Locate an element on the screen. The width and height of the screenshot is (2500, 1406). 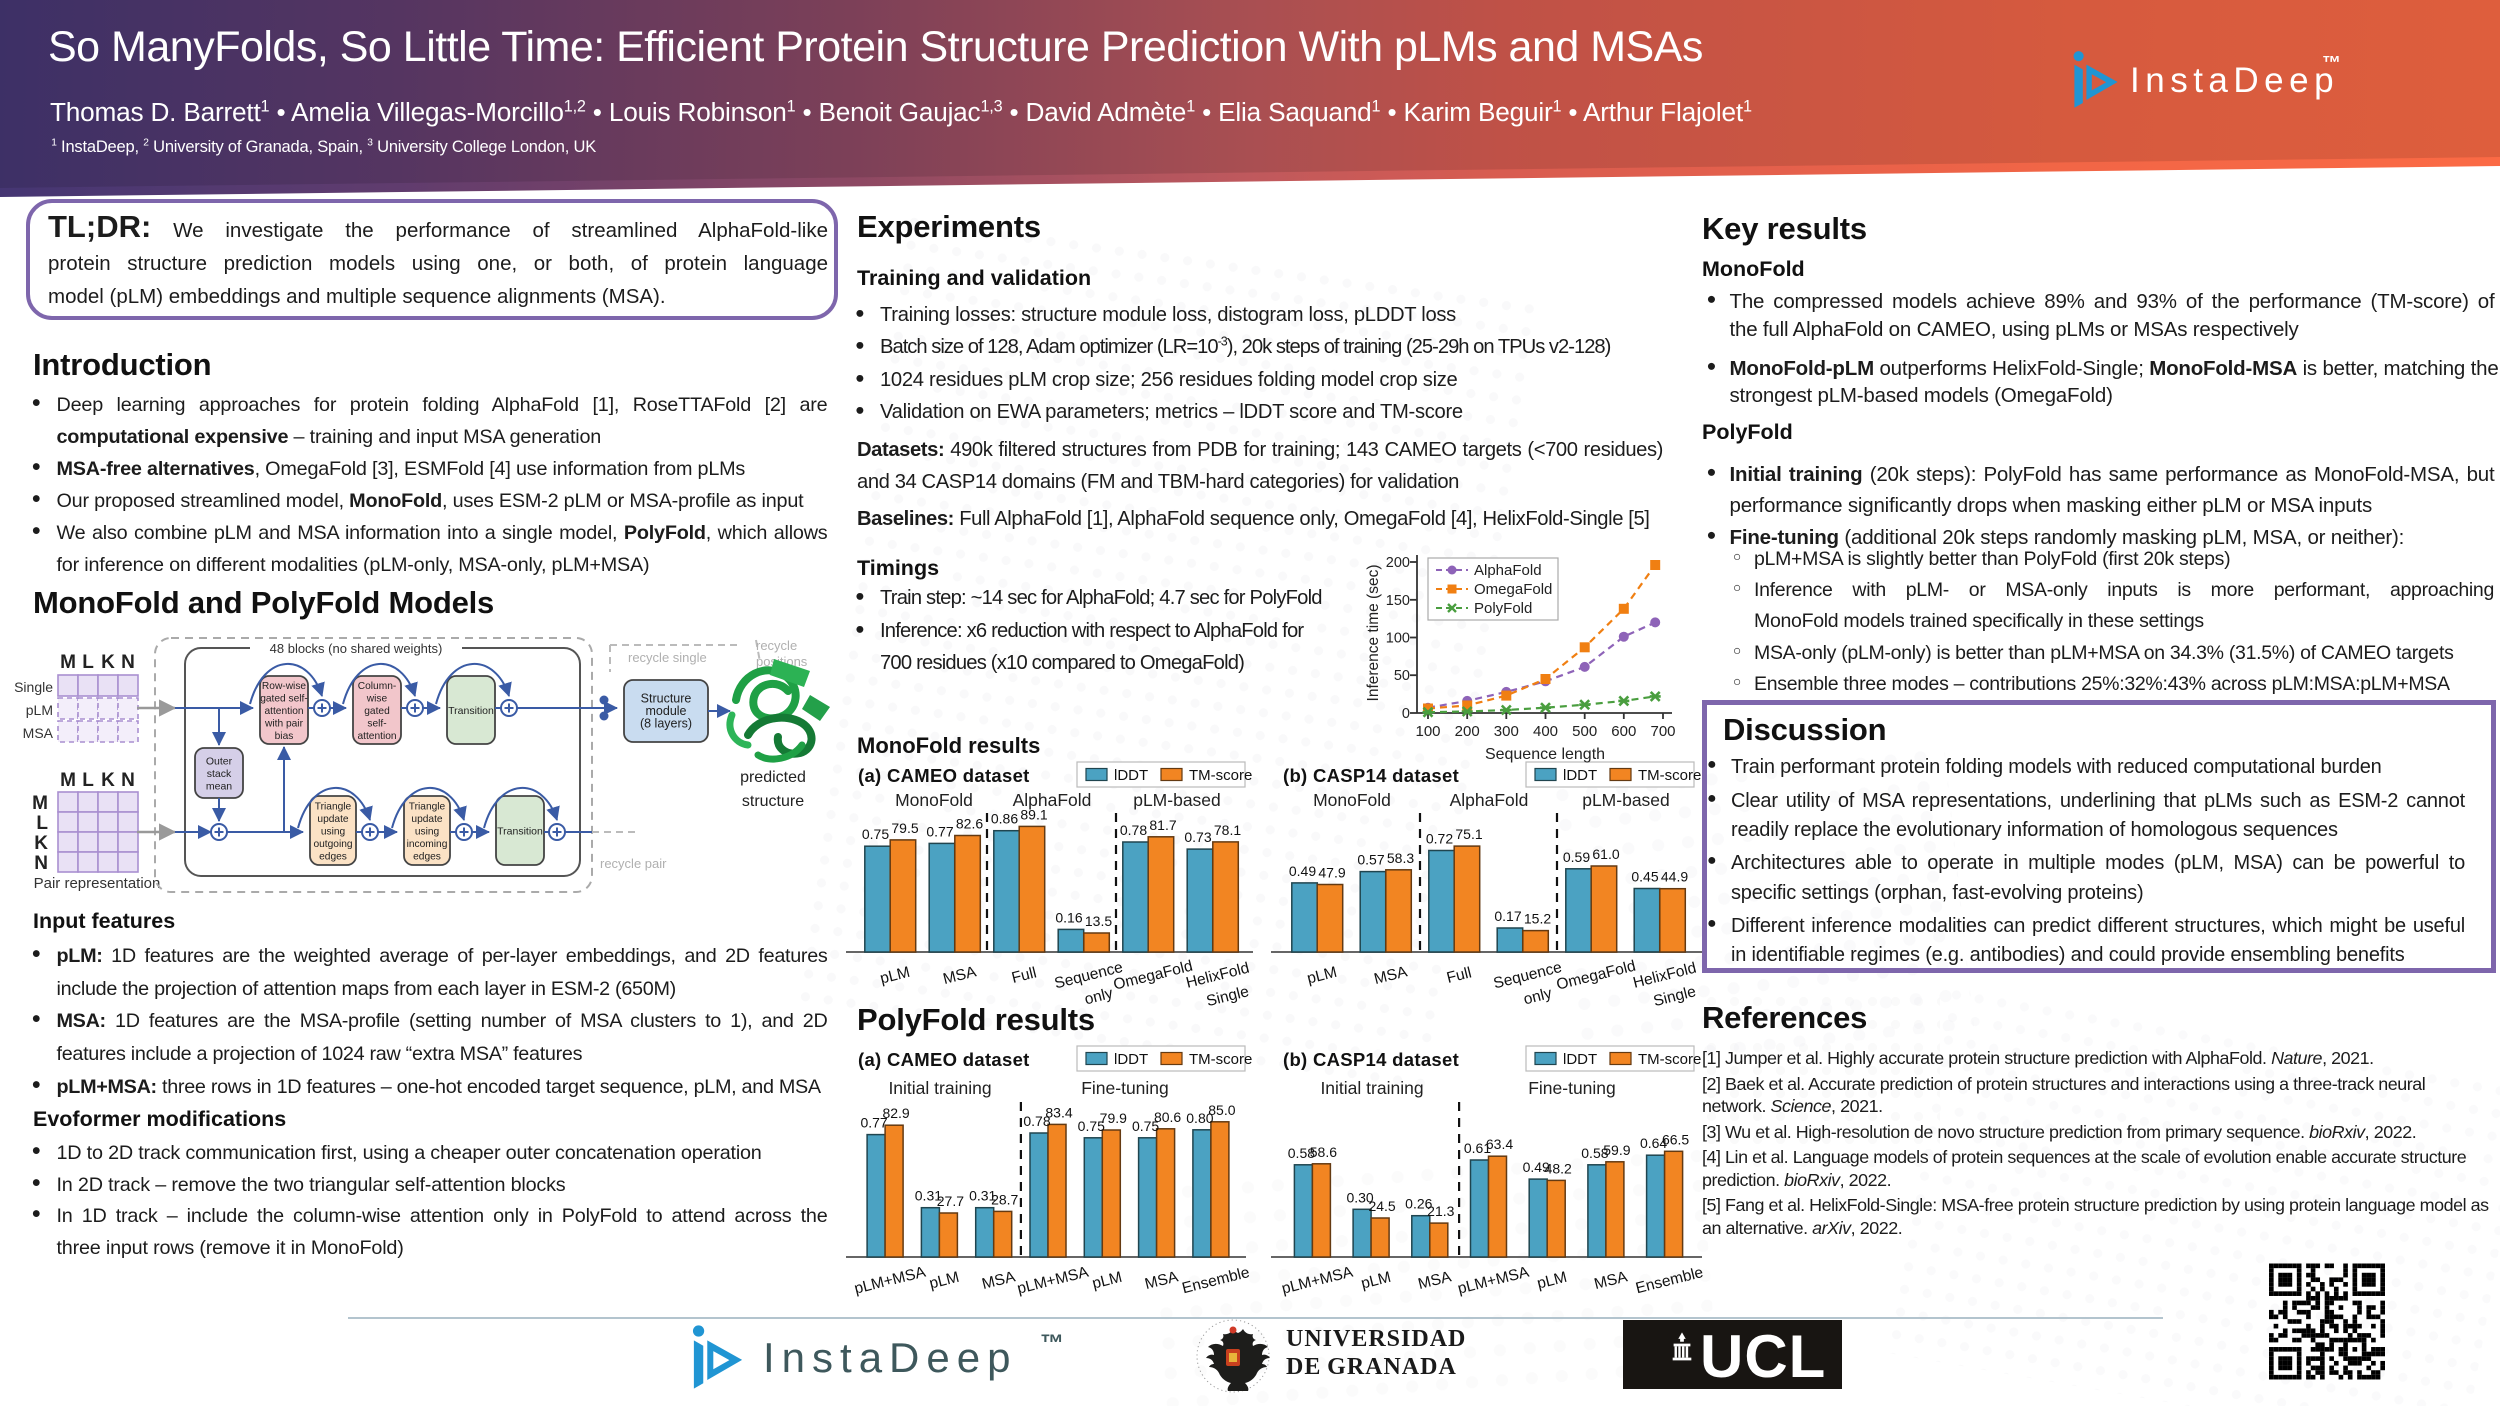
svg-text: 0.80 is located at coordinates (1199, 1118).